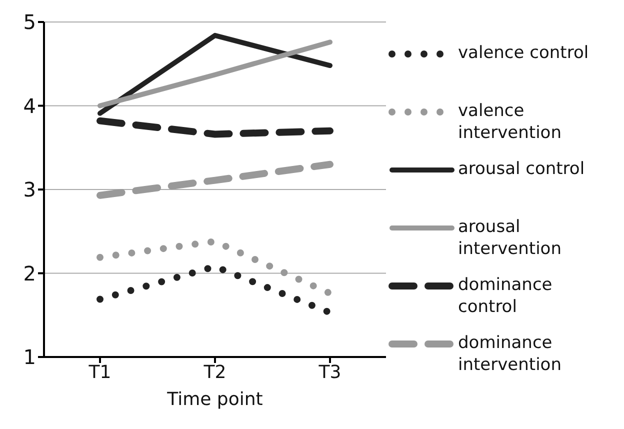  Describe the element at coordinates (29, 22) in the screenshot. I see `y-tick-label: 5` at that location.